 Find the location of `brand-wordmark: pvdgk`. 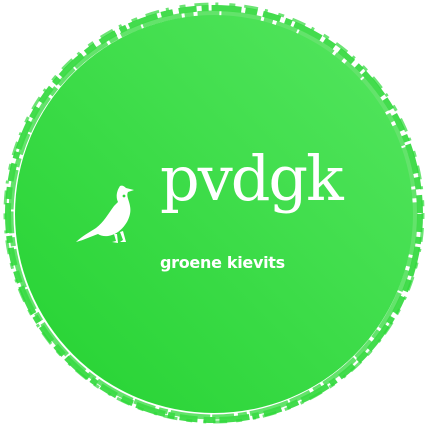

brand-wordmark: pvdgk is located at coordinates (252, 178).